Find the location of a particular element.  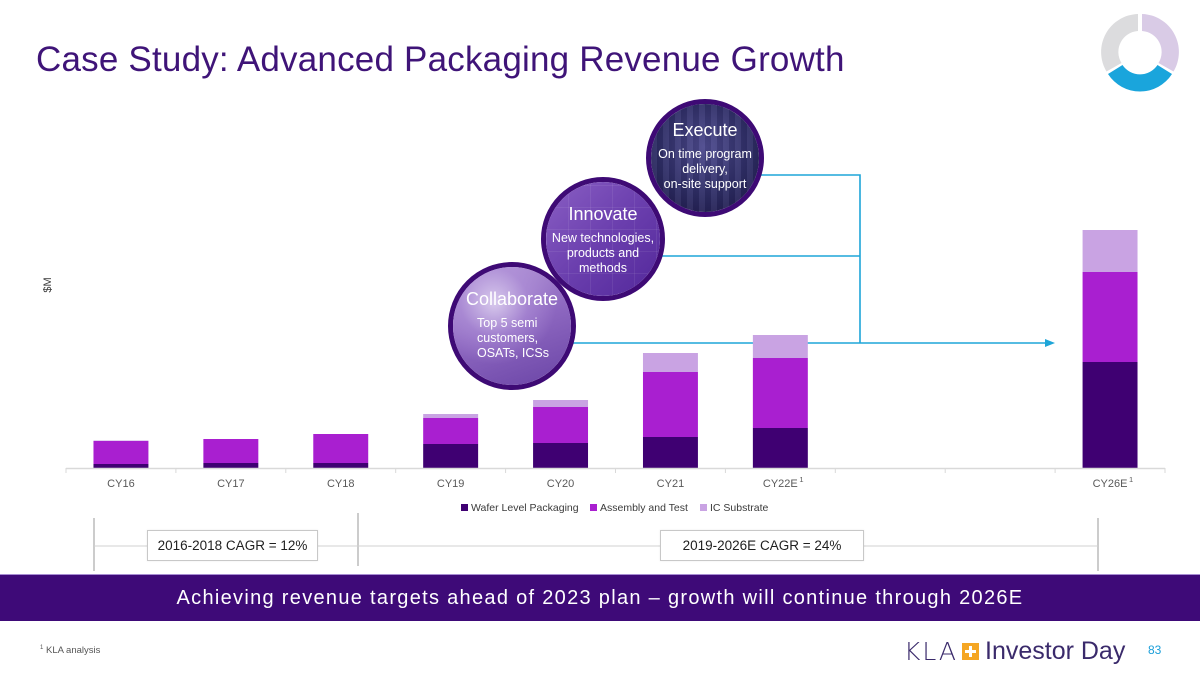

x-tick-label: CY19 is located at coordinates (451, 484).